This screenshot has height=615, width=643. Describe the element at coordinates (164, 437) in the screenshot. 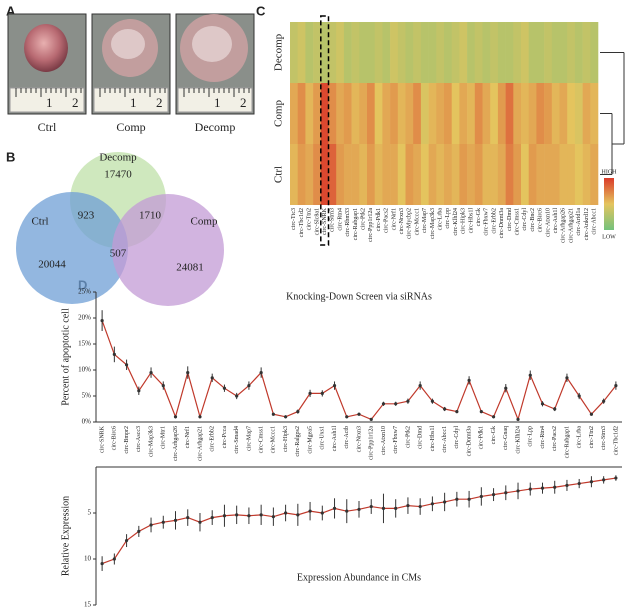

I see `x-tick-label: circ-Mtr1` at that location.